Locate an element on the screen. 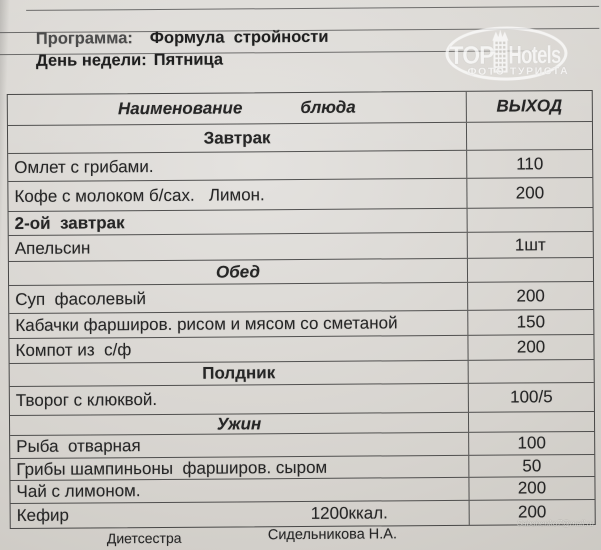 The image size is (601, 550). dish-cell: Завтрак is located at coordinates (237, 138).